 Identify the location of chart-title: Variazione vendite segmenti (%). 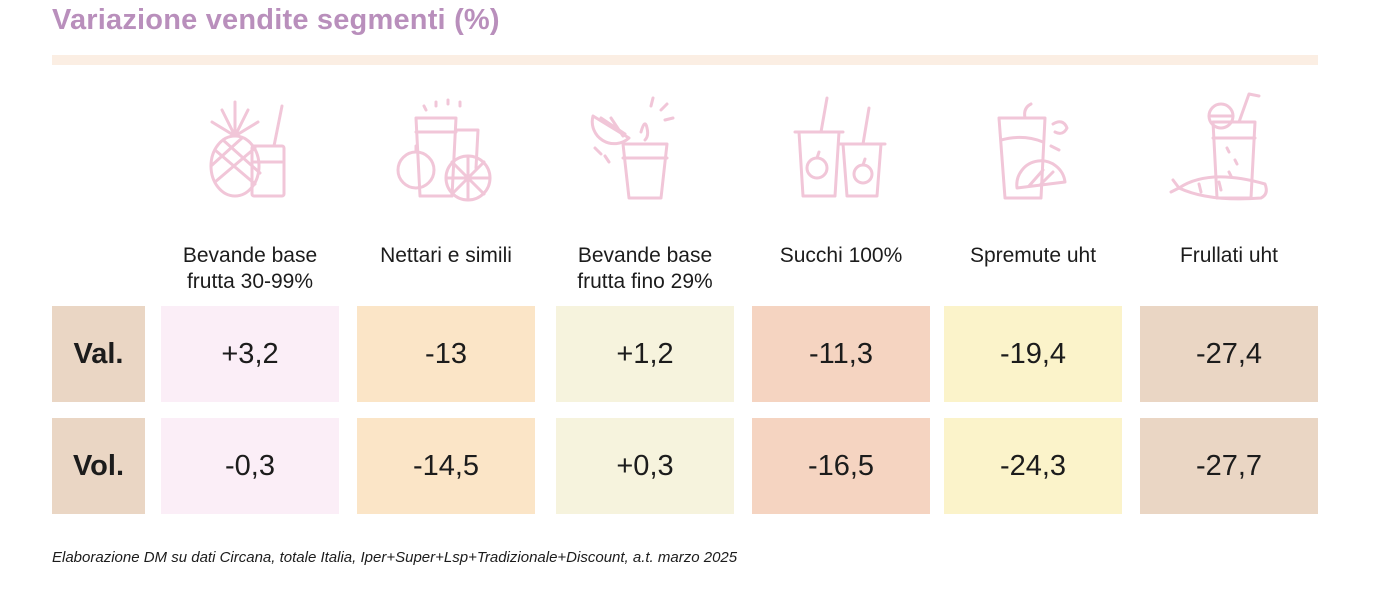
(276, 20).